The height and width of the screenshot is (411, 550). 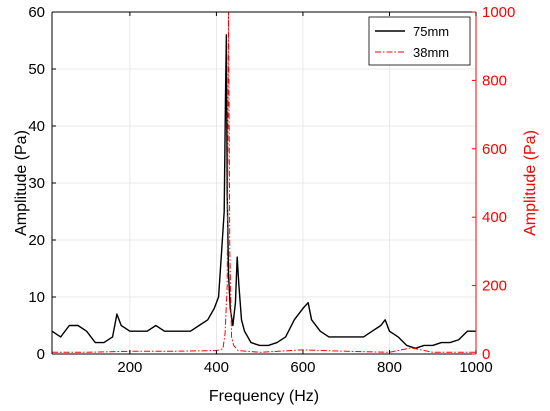 What do you see at coordinates (36, 12) in the screenshot?
I see `y-left-tick-label: 60` at bounding box center [36, 12].